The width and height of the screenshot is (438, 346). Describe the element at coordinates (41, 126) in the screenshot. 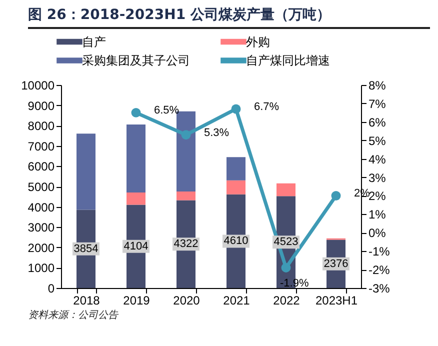

I see `y-tick-label: 8000` at that location.